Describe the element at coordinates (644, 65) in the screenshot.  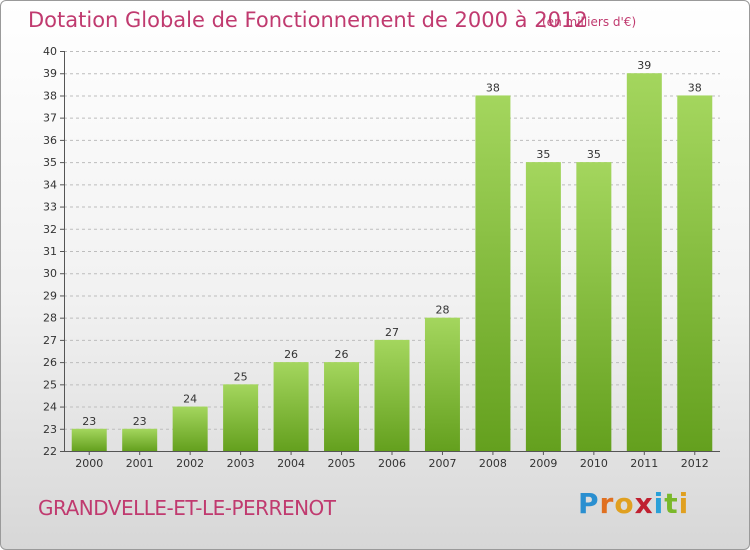
I see `data-label: 39` at that location.